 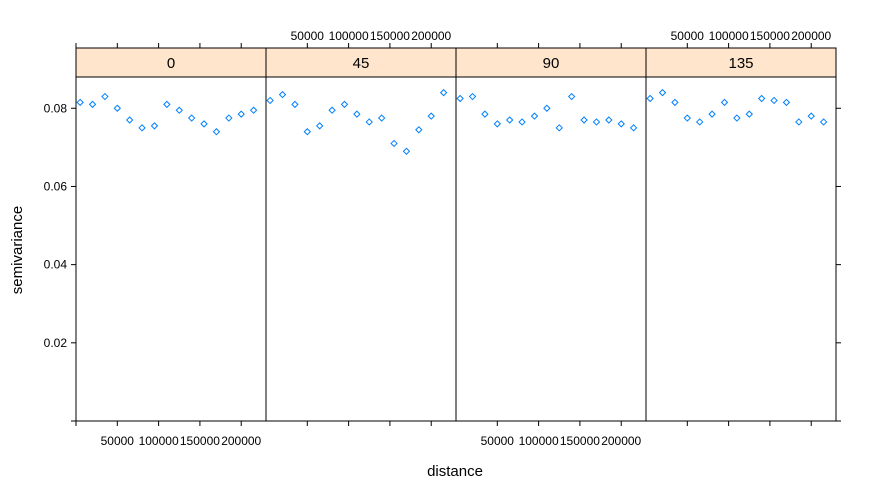 I want to click on y-axis-title: semivariance, so click(x=17, y=250).